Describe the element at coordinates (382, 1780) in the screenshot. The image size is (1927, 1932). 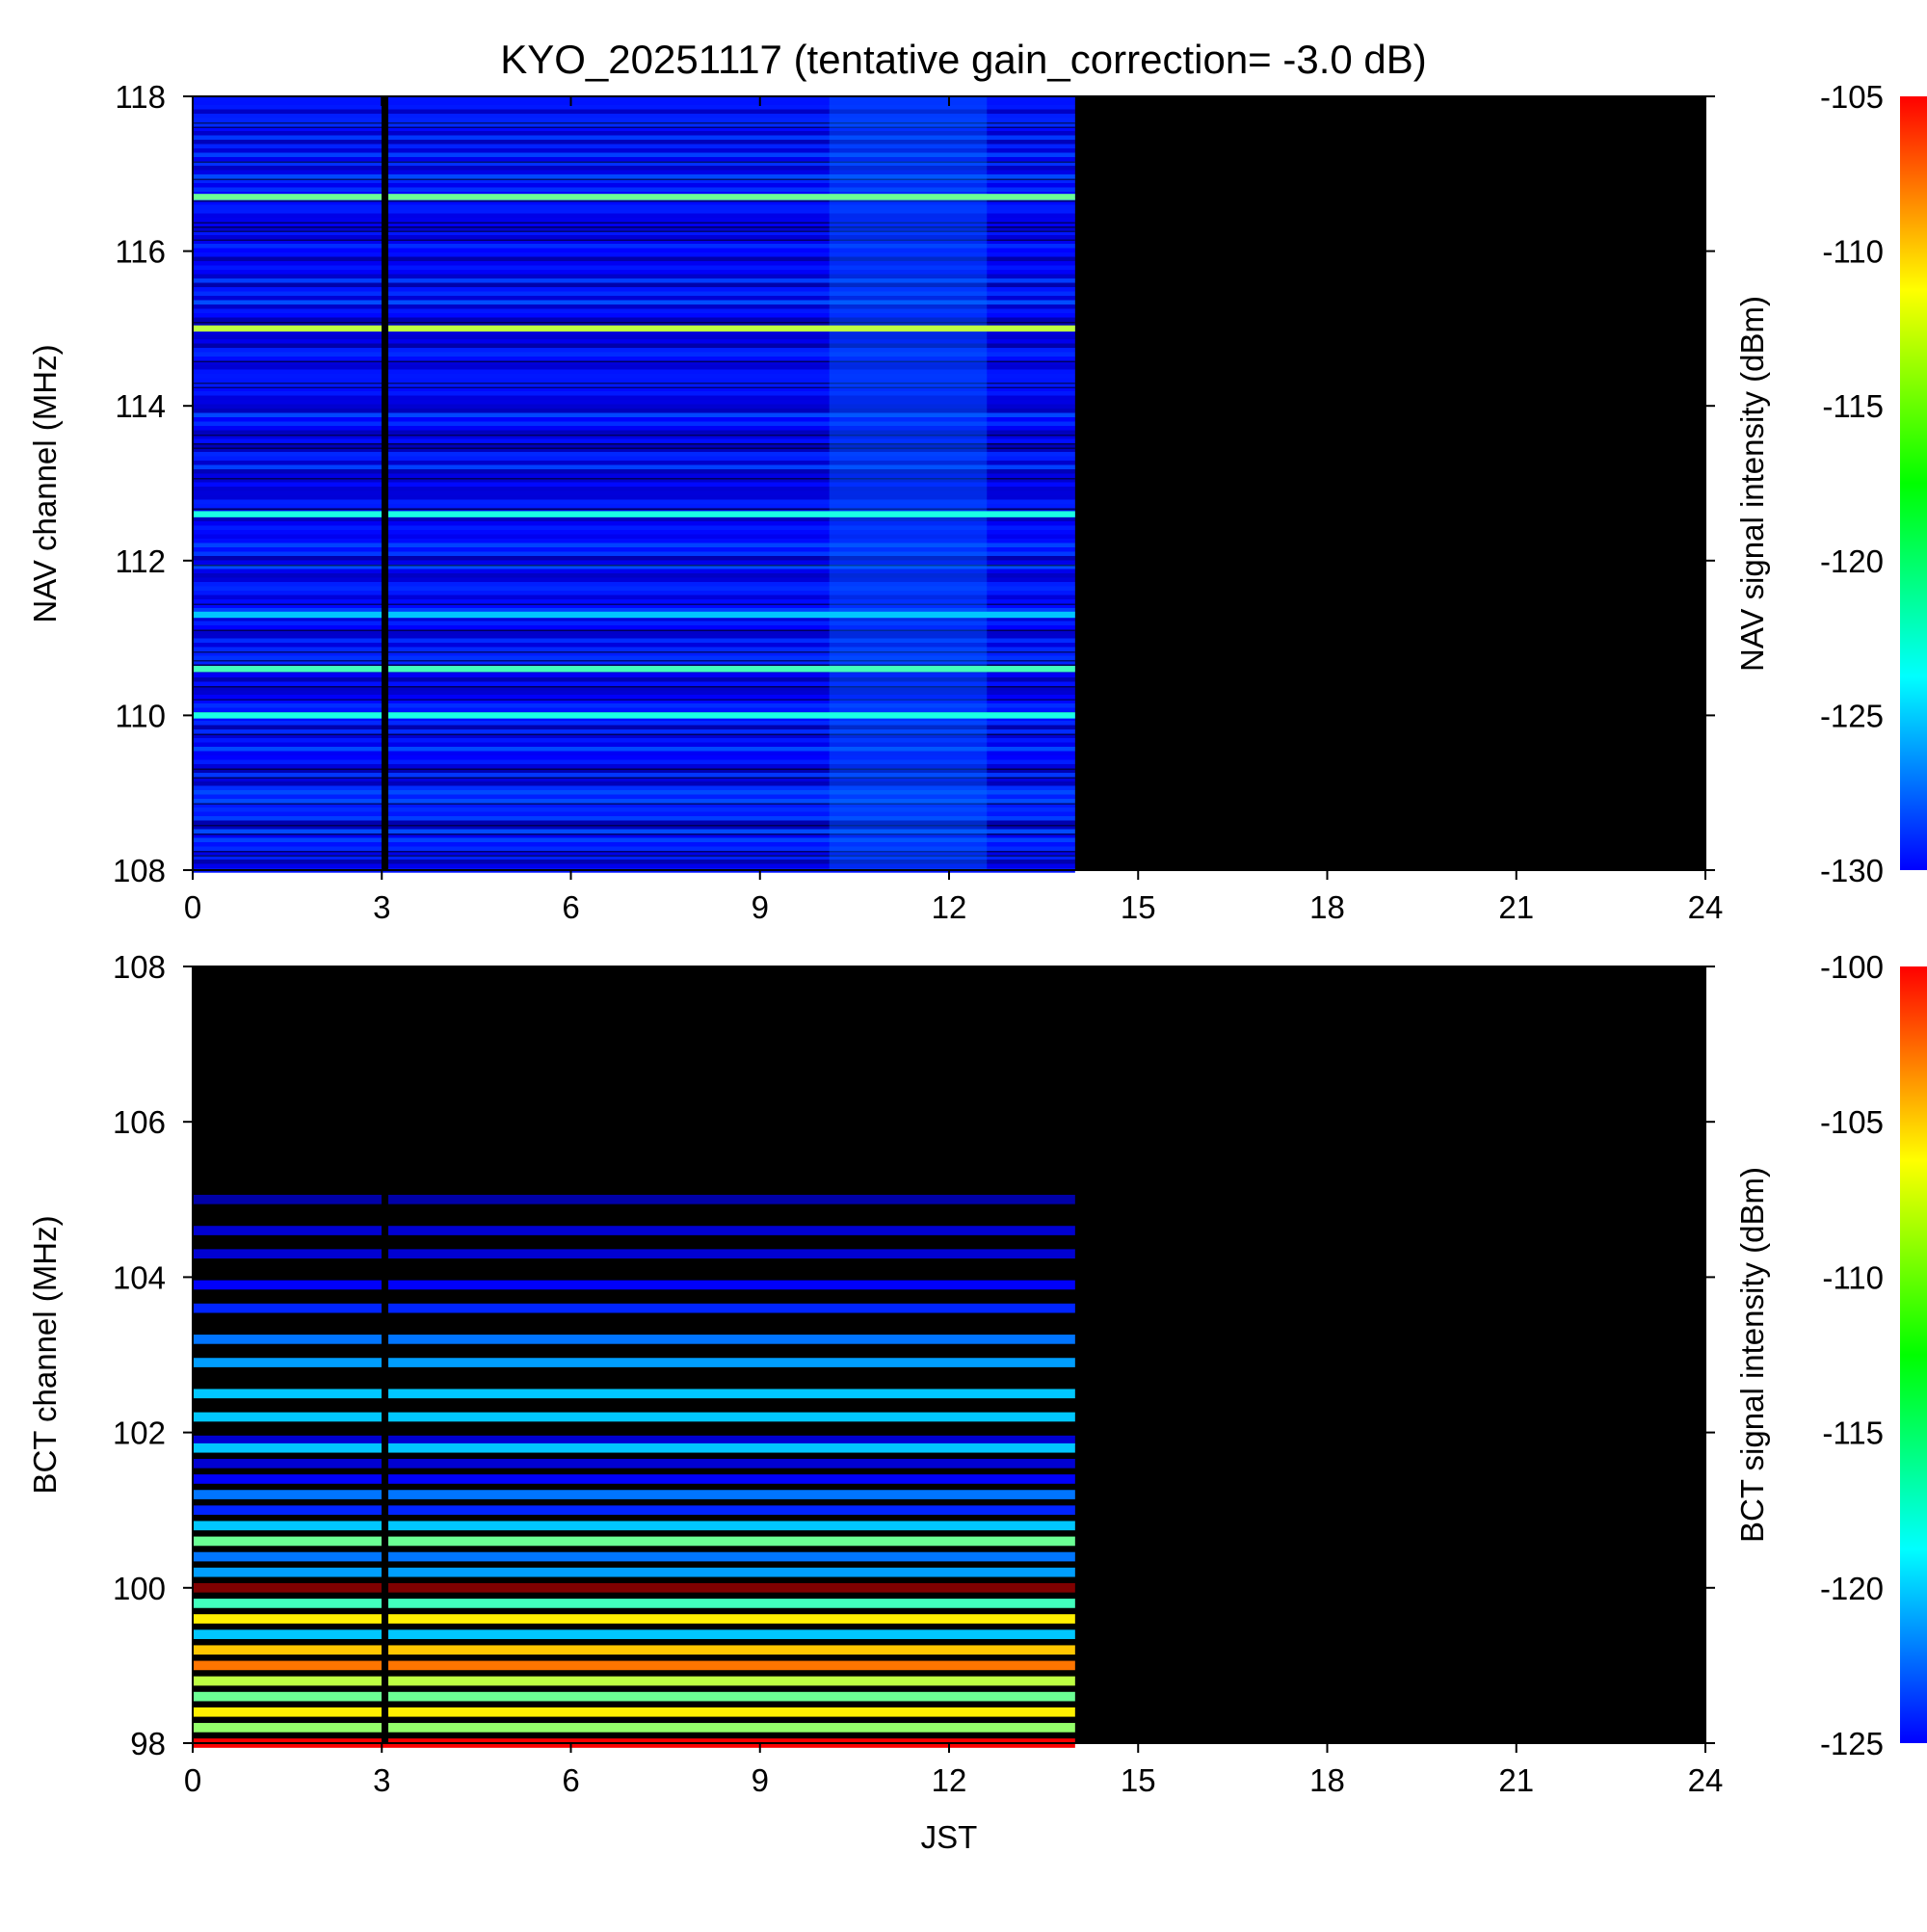
I see `x-tick-label: 3` at that location.